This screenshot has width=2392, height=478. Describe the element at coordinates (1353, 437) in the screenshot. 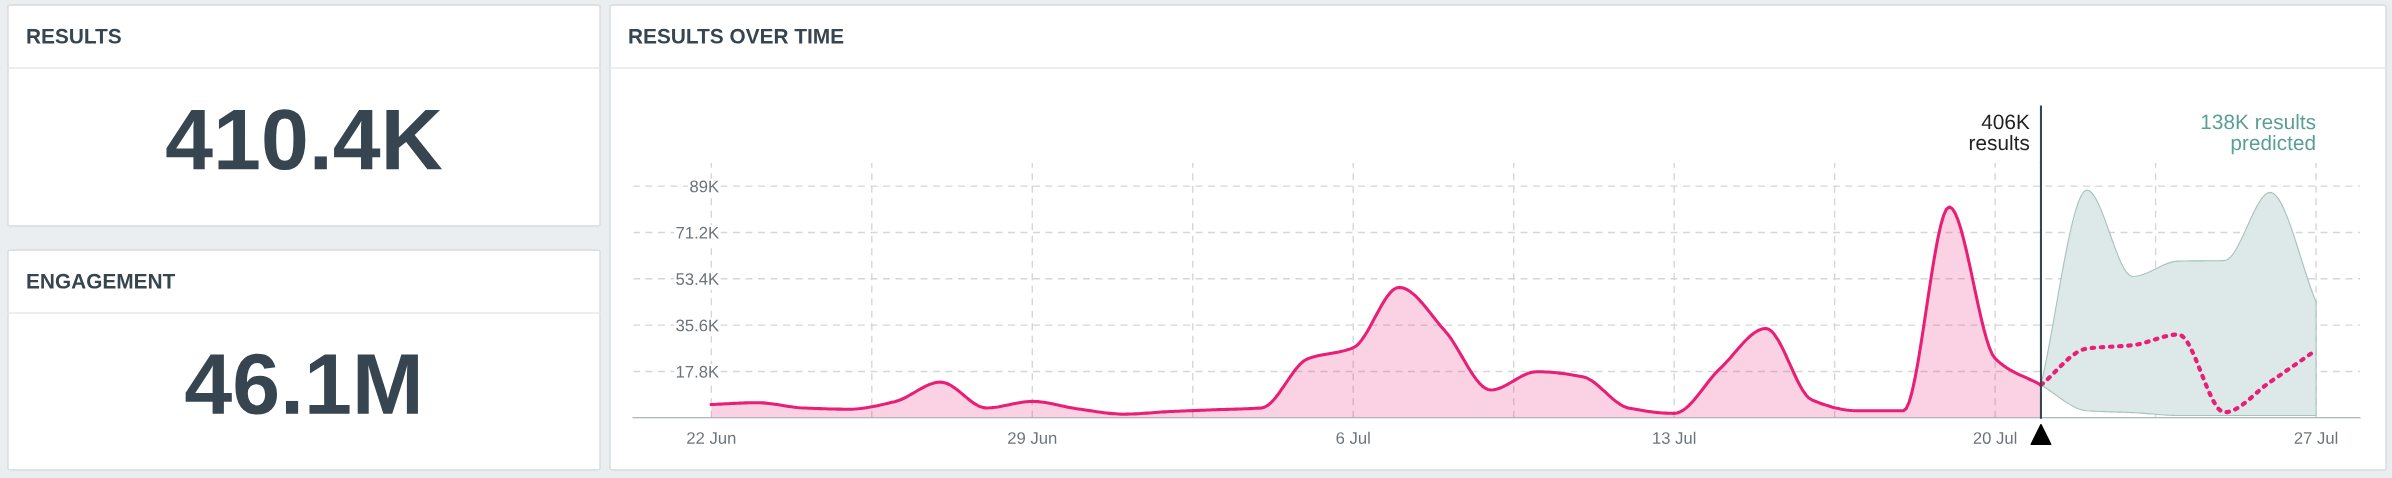

I see `x-tick-label: 6 Jul` at that location.